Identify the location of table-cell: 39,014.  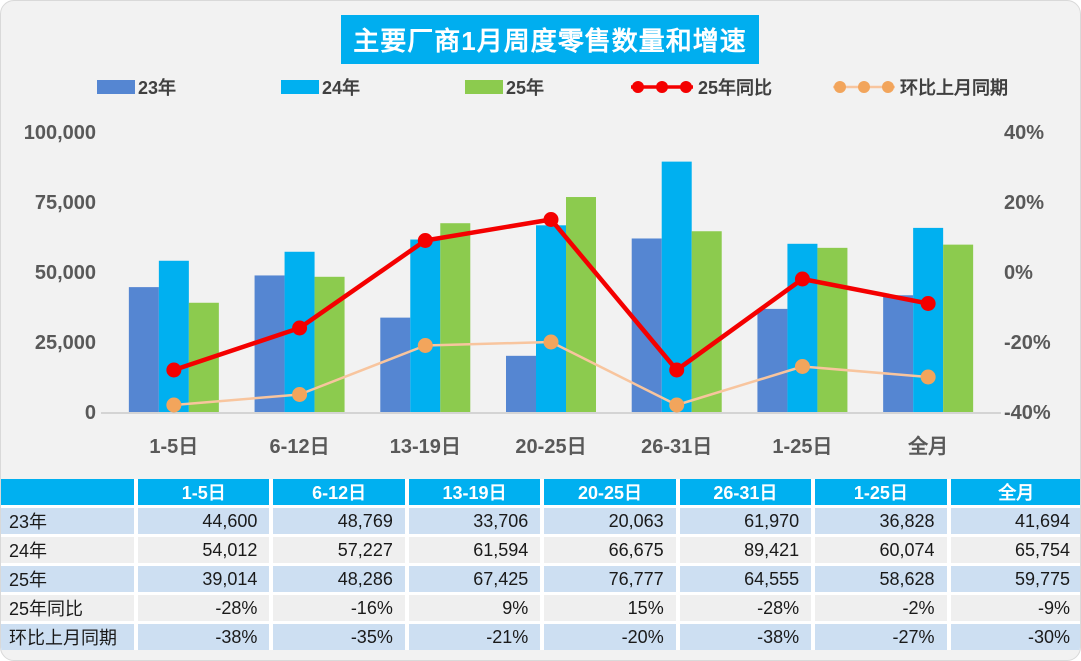
(204, 579).